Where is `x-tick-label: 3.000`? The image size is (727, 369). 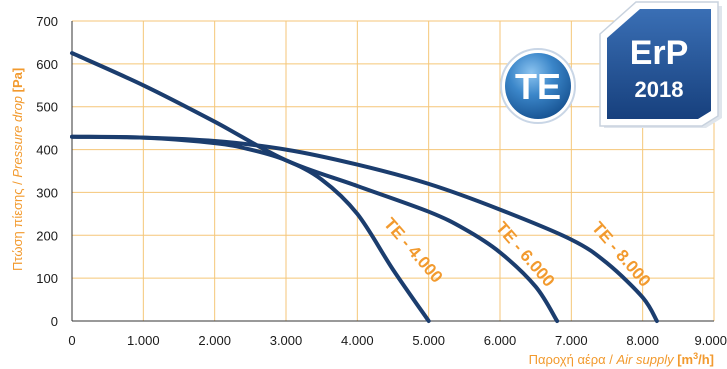 x-tick-label: 3.000 is located at coordinates (286, 340).